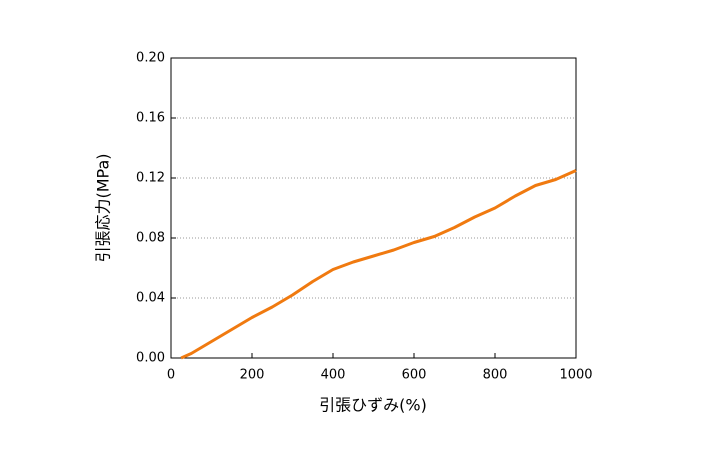  Describe the element at coordinates (171, 375) in the screenshot. I see `x-tick-label: 0` at that location.